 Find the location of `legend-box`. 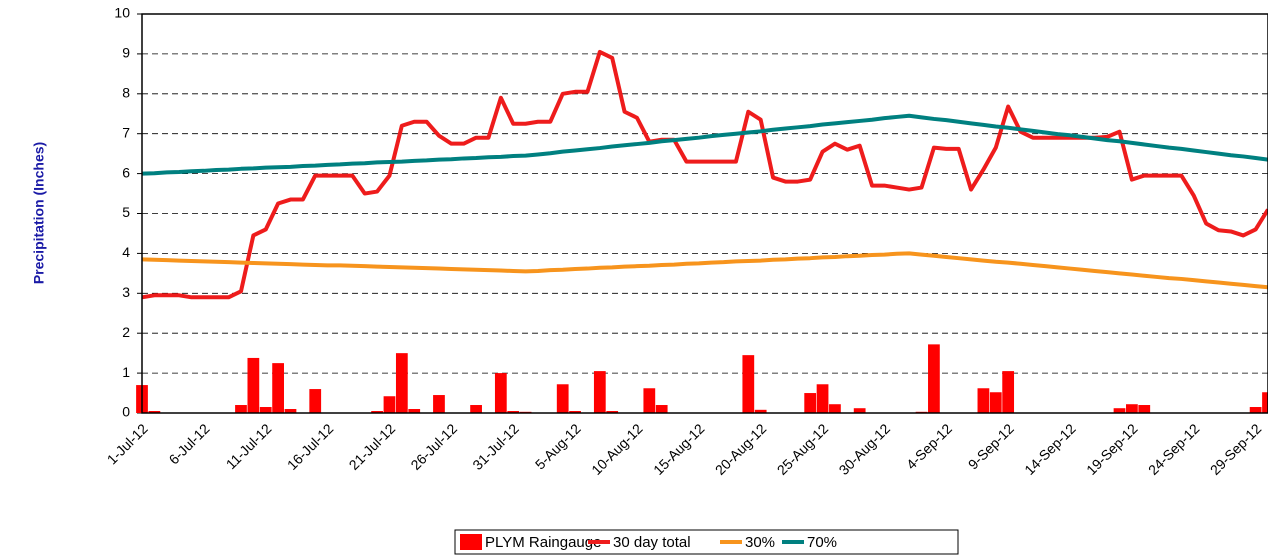

legend-box is located at coordinates (706, 542).